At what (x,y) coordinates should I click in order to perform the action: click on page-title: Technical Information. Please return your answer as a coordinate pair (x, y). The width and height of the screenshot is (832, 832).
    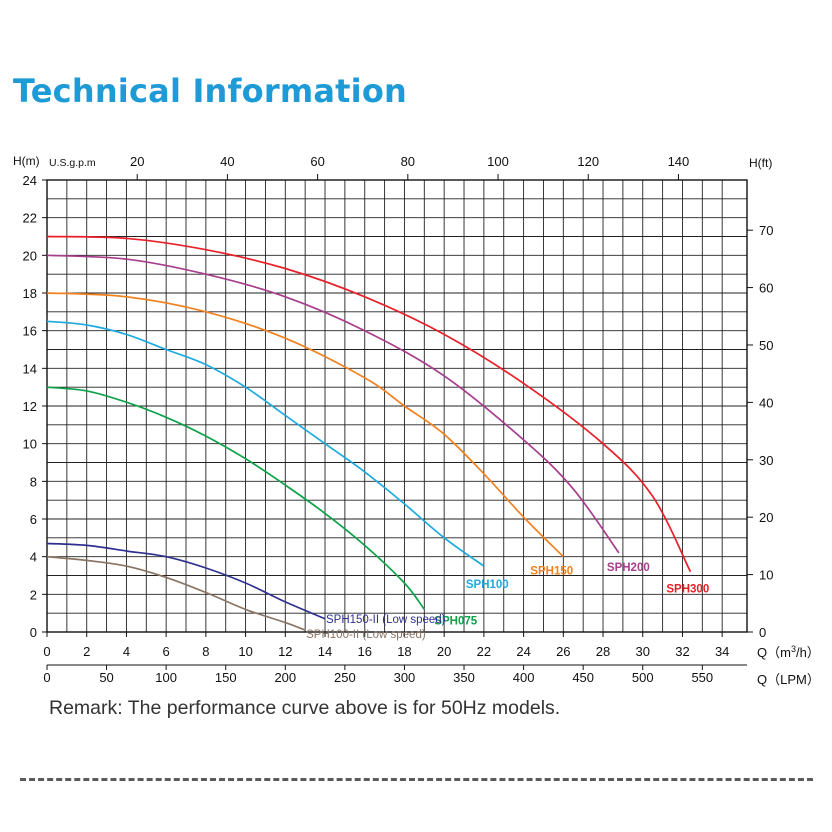
    Looking at the image, I should click on (210, 91).